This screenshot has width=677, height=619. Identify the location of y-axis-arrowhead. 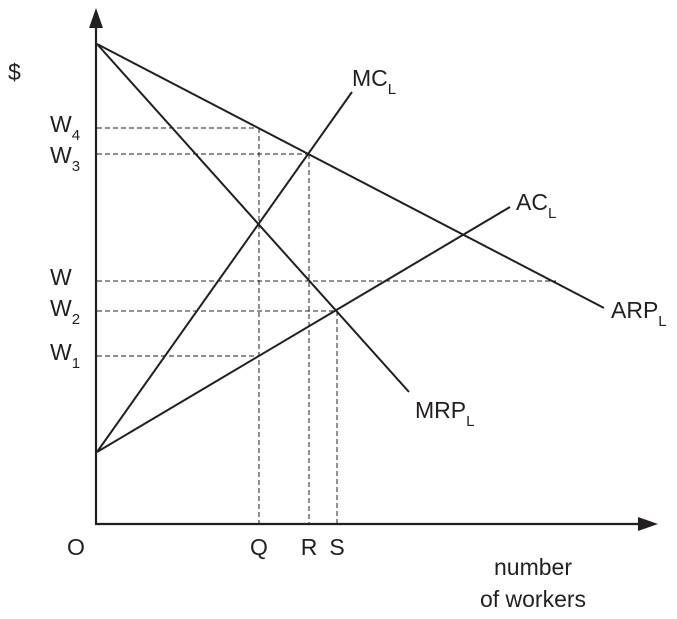
(96, 18).